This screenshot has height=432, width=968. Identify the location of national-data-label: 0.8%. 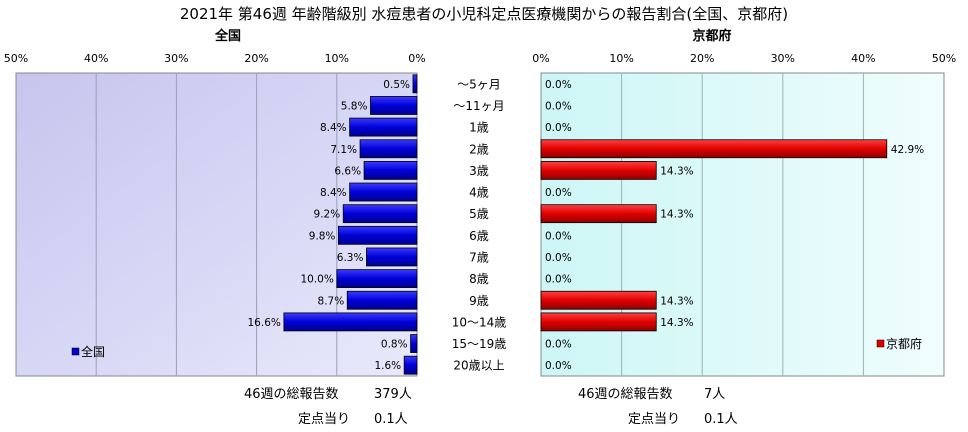
(394, 345).